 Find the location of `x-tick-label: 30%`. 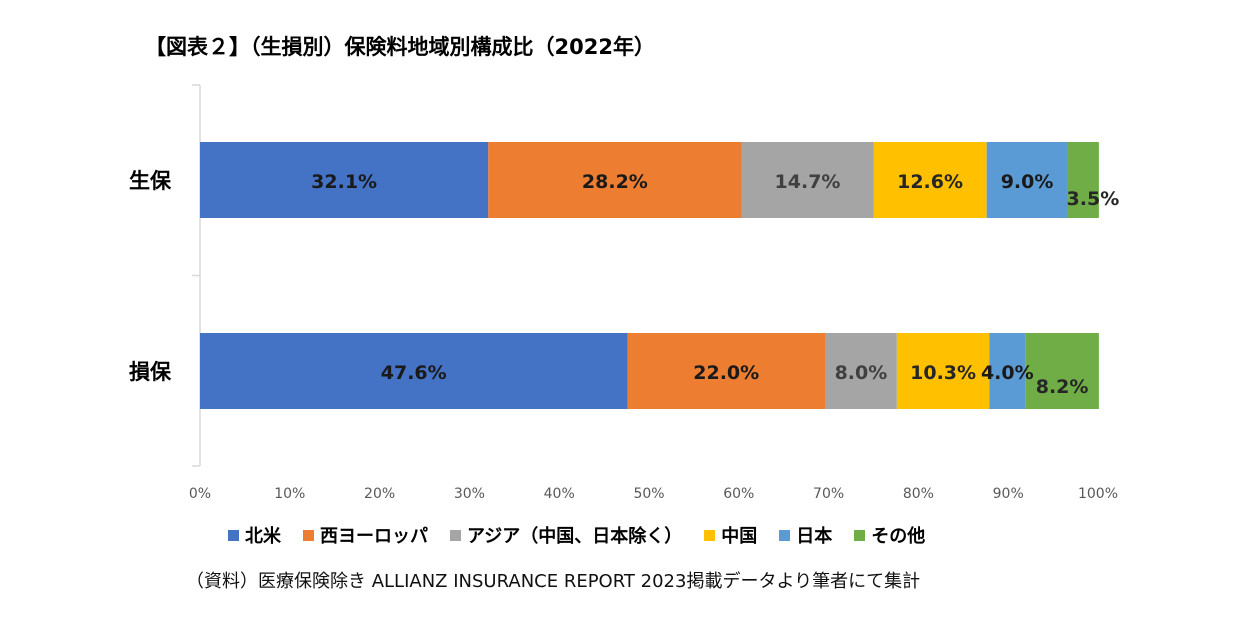

x-tick-label: 30% is located at coordinates (469, 494).